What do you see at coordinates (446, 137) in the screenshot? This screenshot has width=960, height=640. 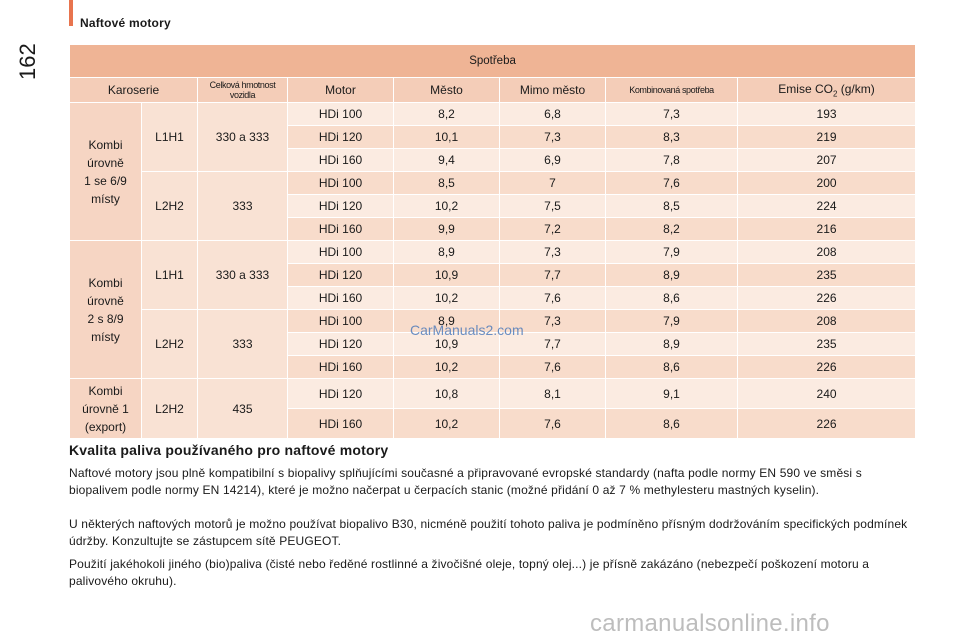 I see `cell-city: 10,1` at bounding box center [446, 137].